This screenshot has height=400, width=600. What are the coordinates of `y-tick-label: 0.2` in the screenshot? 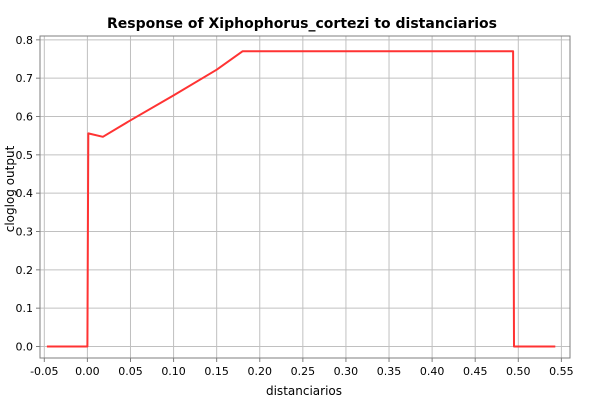 It's located at (25, 270).